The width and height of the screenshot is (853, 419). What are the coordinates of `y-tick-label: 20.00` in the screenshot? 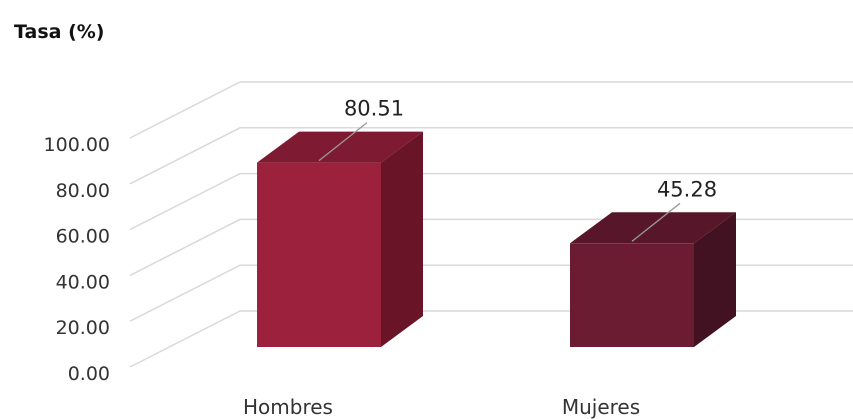 It's located at (83, 328).